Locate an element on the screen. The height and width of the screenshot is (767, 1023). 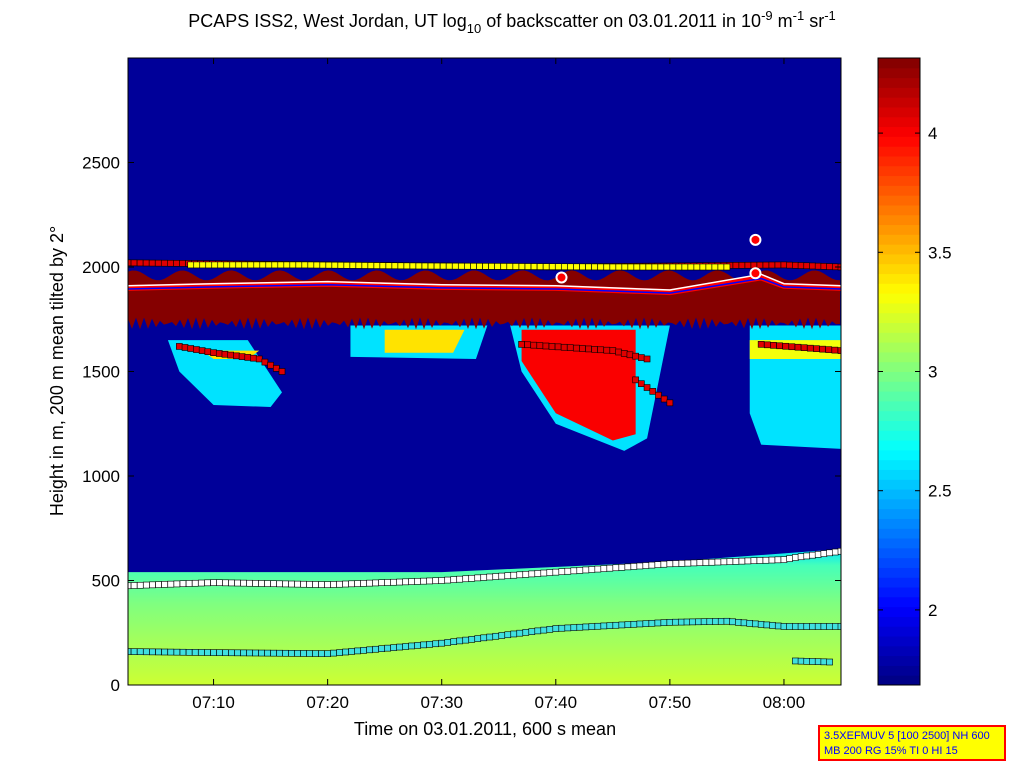
x-tick-label: 07:30 is located at coordinates (441, 702).